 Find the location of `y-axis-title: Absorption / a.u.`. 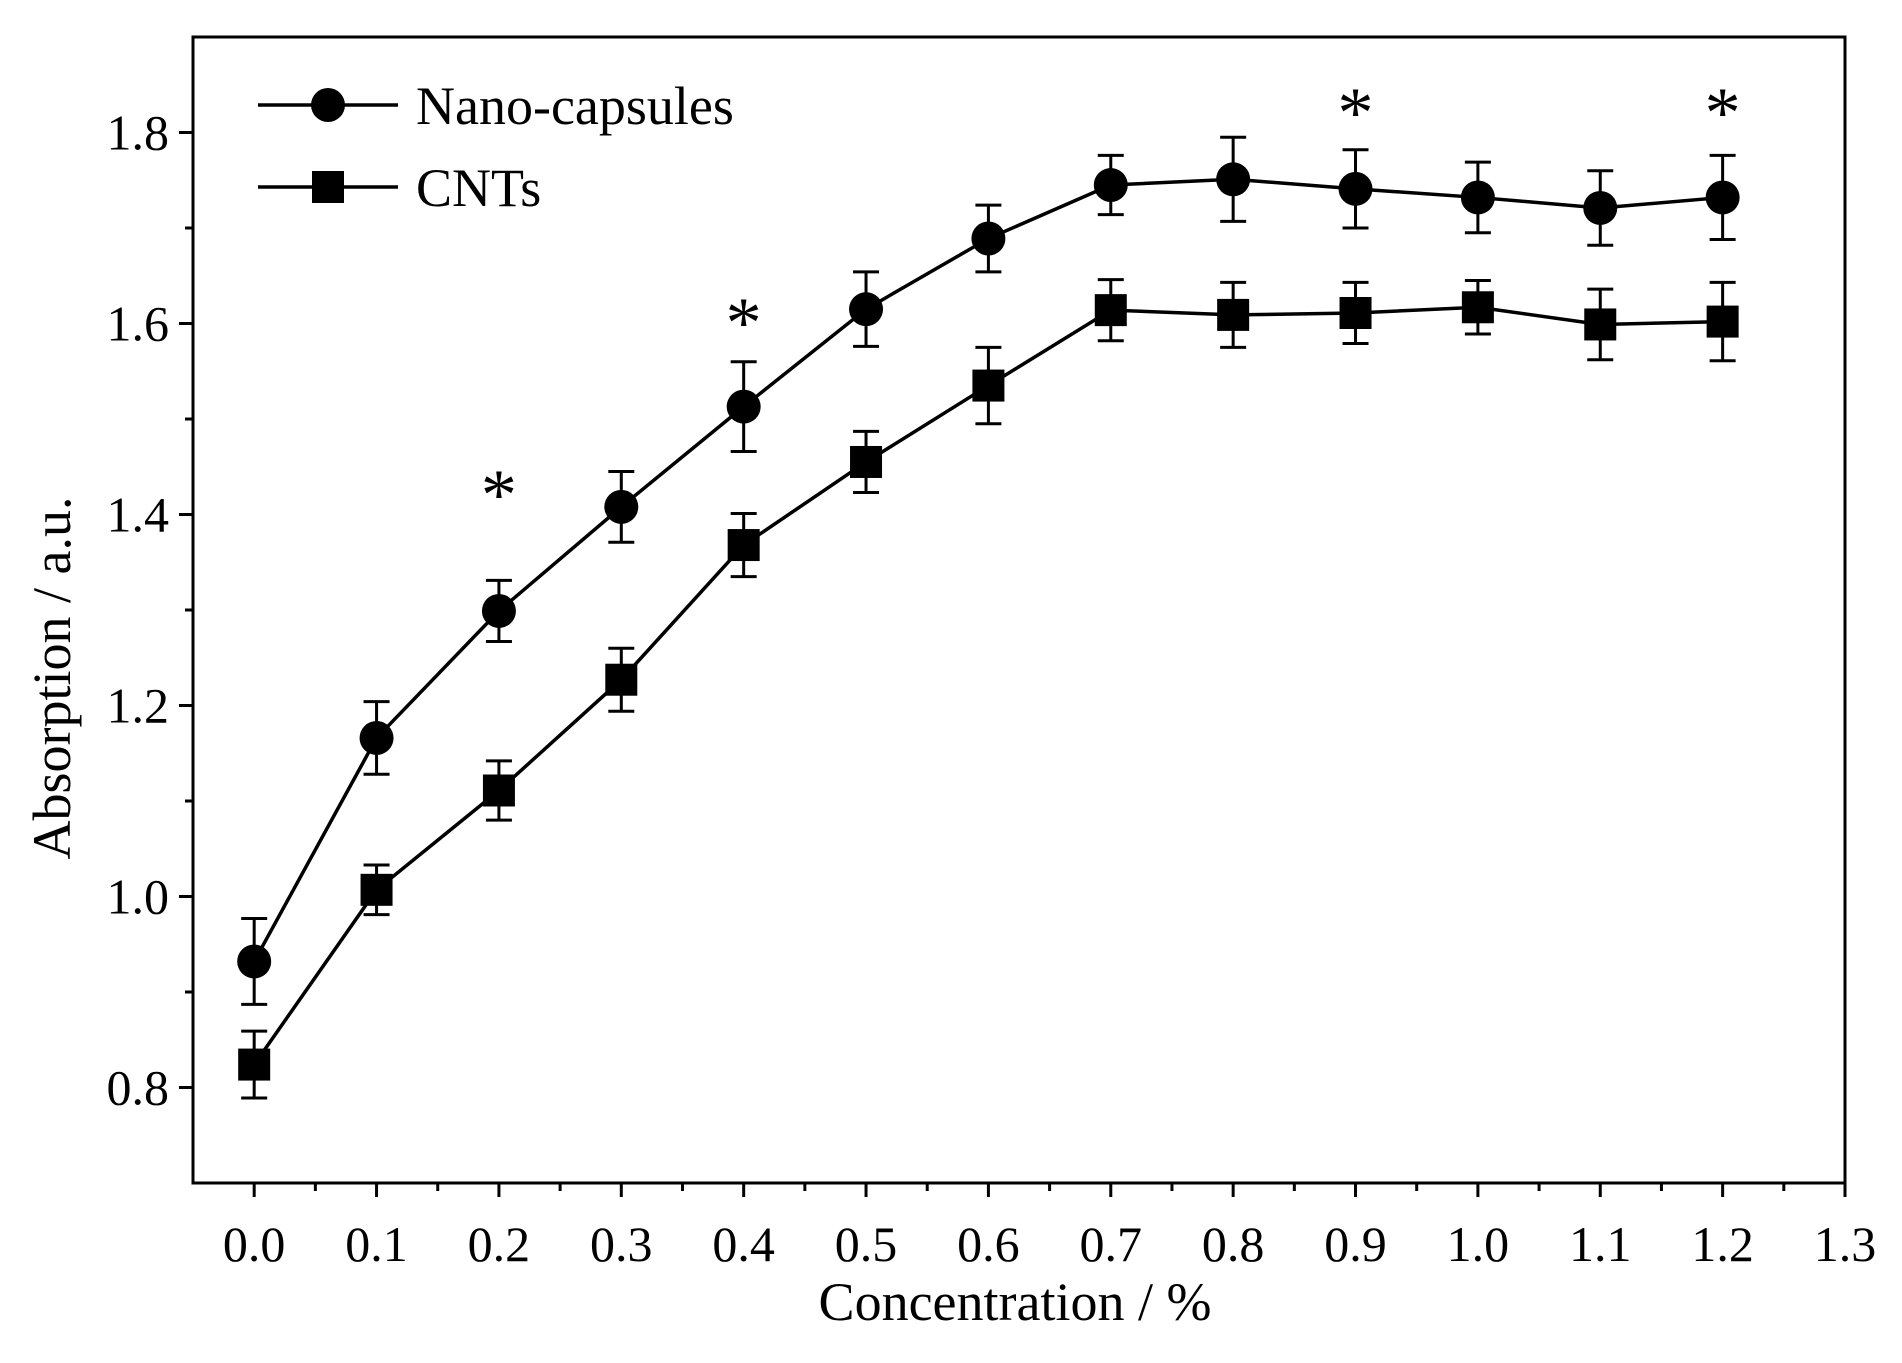

y-axis-title: Absorption / a.u. is located at coordinates (52, 678).